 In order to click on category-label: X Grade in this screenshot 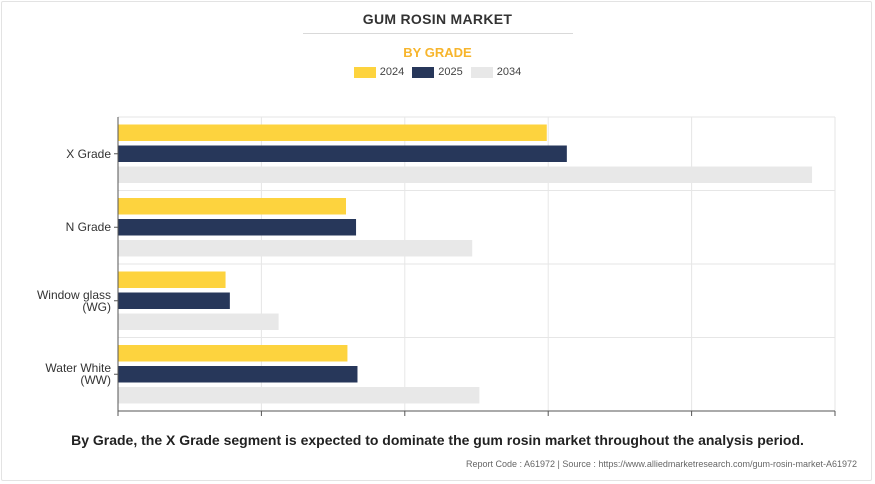, I will do `click(88, 154)`.